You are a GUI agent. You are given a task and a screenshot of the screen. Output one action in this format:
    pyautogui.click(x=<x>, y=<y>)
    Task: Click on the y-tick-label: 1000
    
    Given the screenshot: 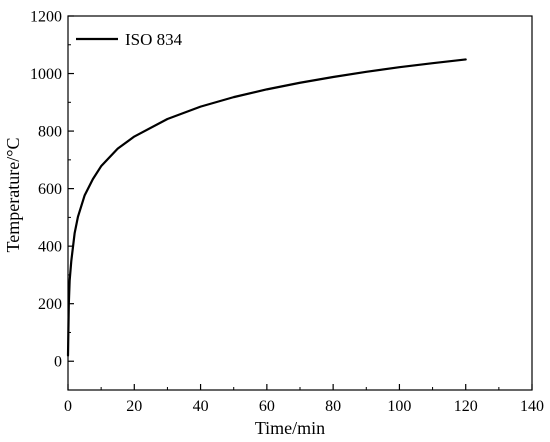 What is the action you would take?
    pyautogui.click(x=46, y=74)
    